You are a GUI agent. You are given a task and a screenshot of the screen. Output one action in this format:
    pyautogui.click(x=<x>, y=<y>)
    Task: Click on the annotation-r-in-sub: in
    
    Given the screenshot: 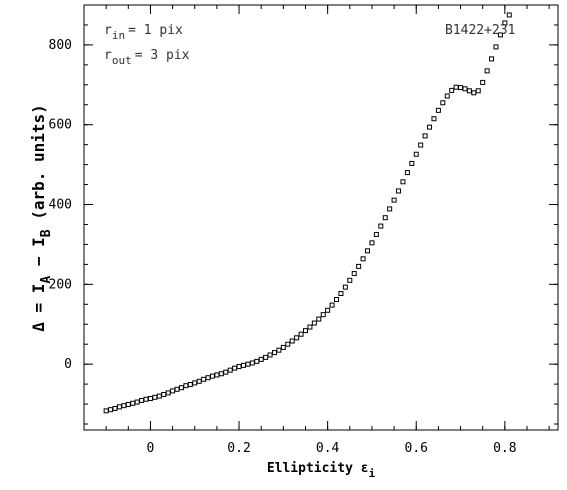 What is the action you would take?
    pyautogui.click(x=118, y=35)
    